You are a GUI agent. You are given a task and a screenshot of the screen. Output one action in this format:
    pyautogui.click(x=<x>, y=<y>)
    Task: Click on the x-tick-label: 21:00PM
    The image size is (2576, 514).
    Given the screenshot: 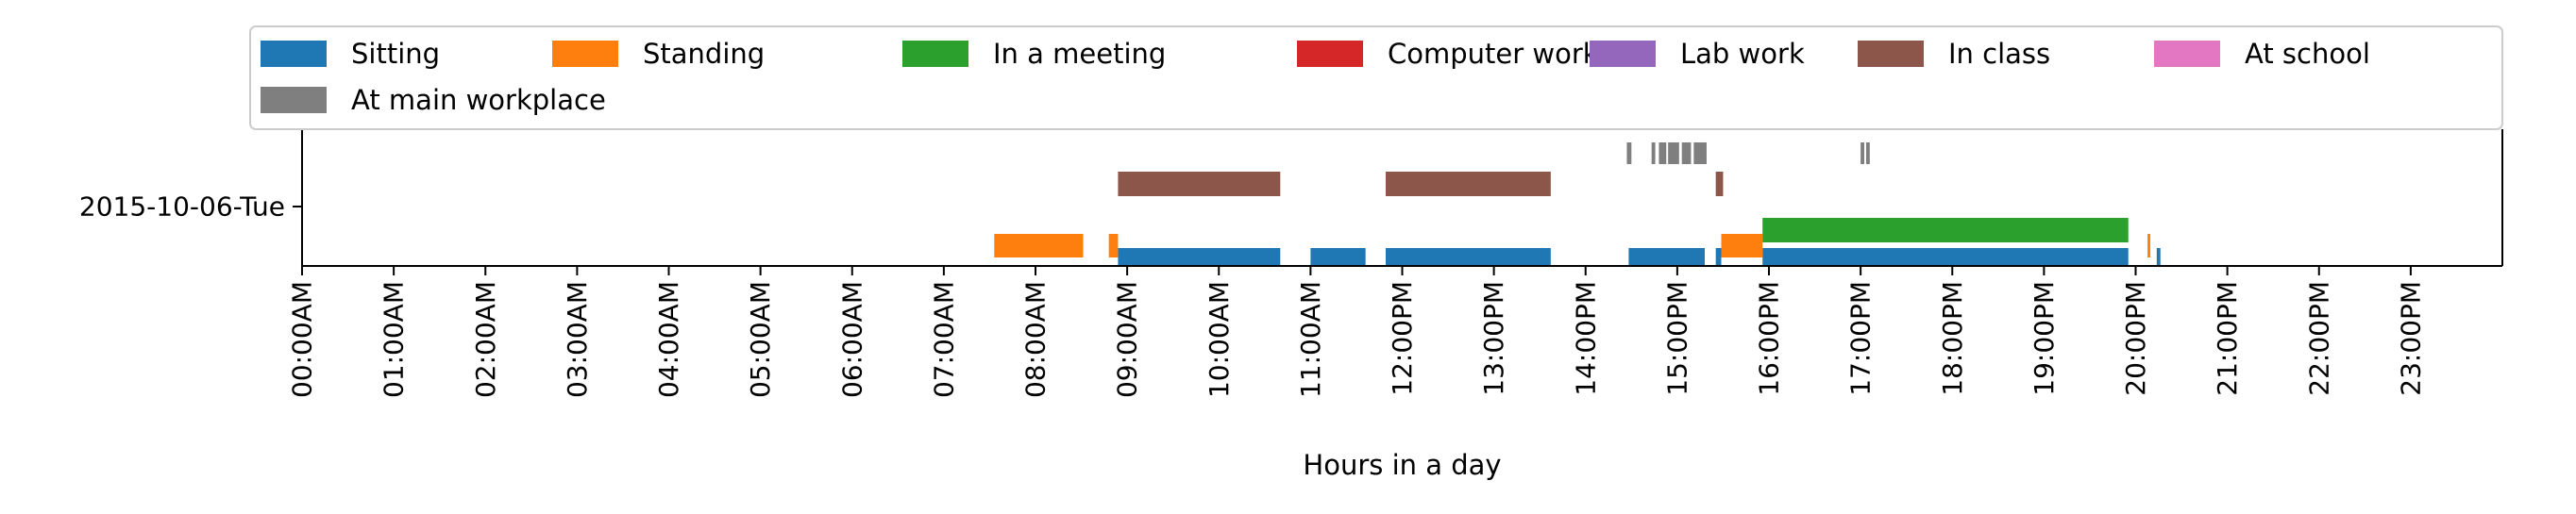 What is the action you would take?
    pyautogui.click(x=2227, y=338)
    